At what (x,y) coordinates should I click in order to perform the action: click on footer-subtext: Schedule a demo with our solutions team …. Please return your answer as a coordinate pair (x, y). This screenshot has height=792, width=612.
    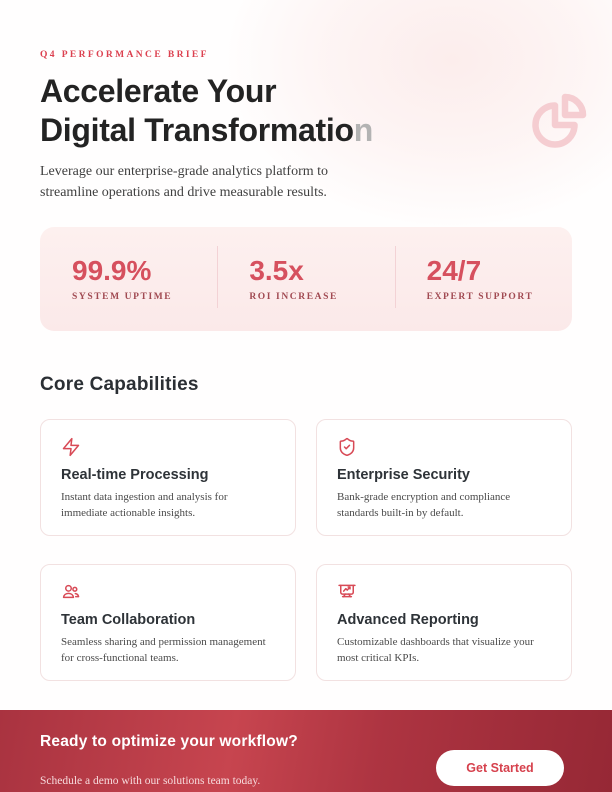
    Looking at the image, I should click on (150, 781).